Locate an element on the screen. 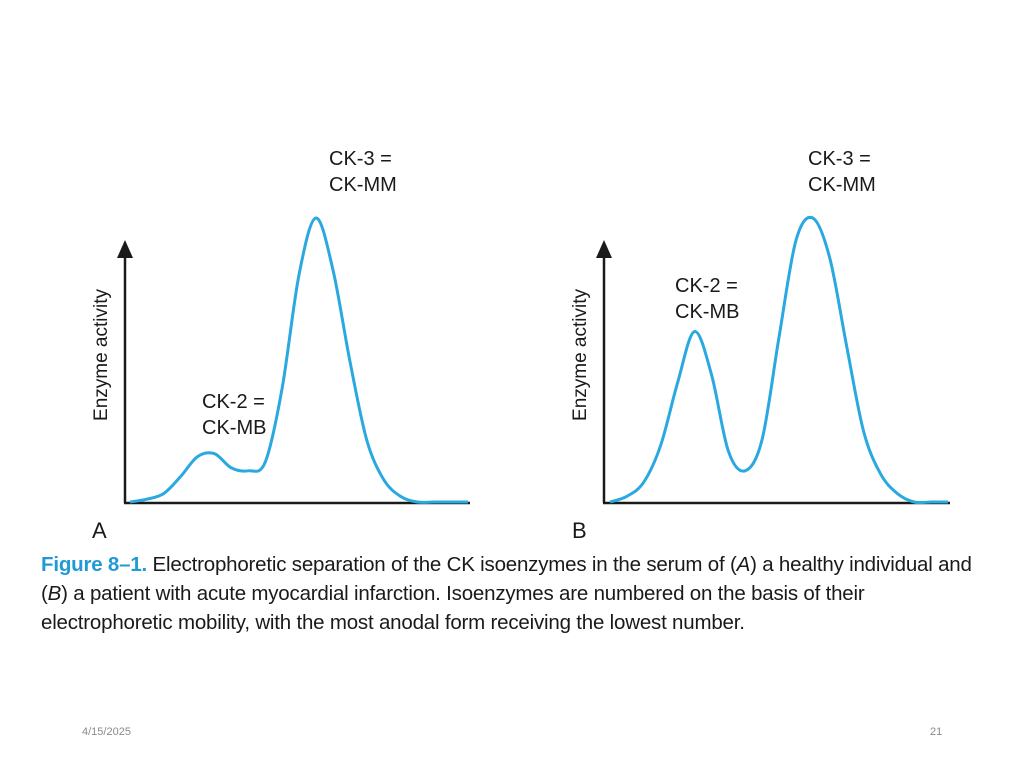 This screenshot has width=1024, height=768. panel-b-y-axis-arrow-icon is located at coordinates (604, 249).